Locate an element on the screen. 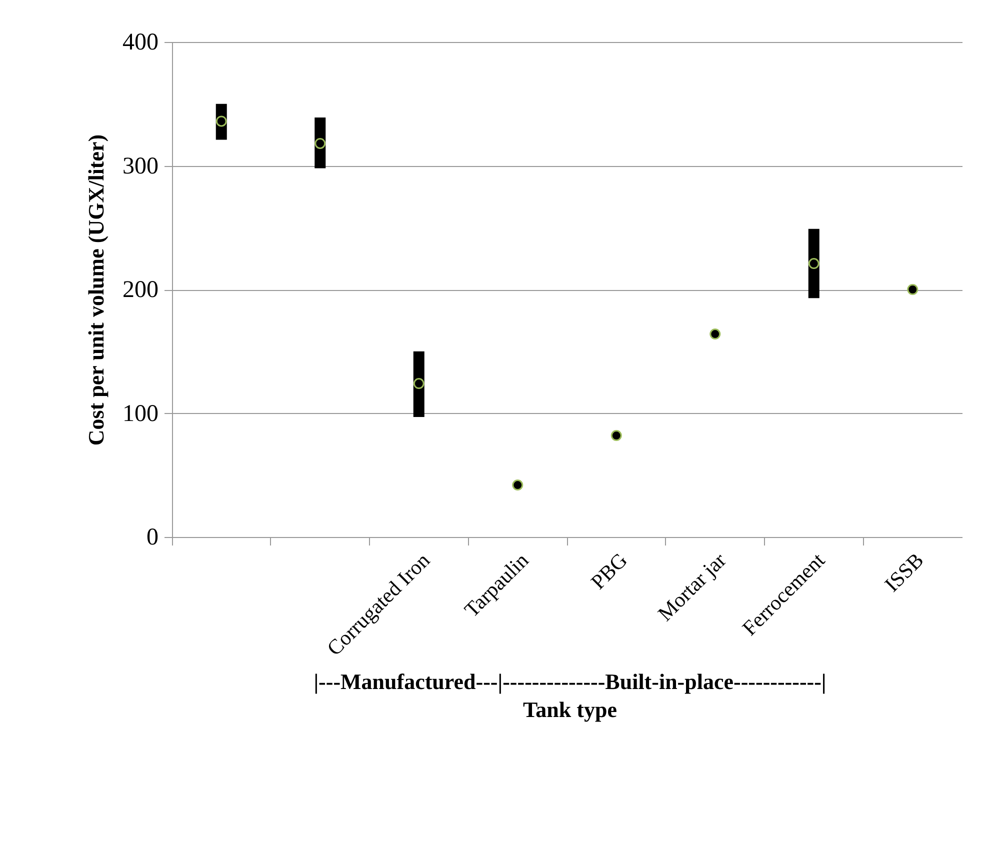  y-tick-label: 100 is located at coordinates (140, 413).